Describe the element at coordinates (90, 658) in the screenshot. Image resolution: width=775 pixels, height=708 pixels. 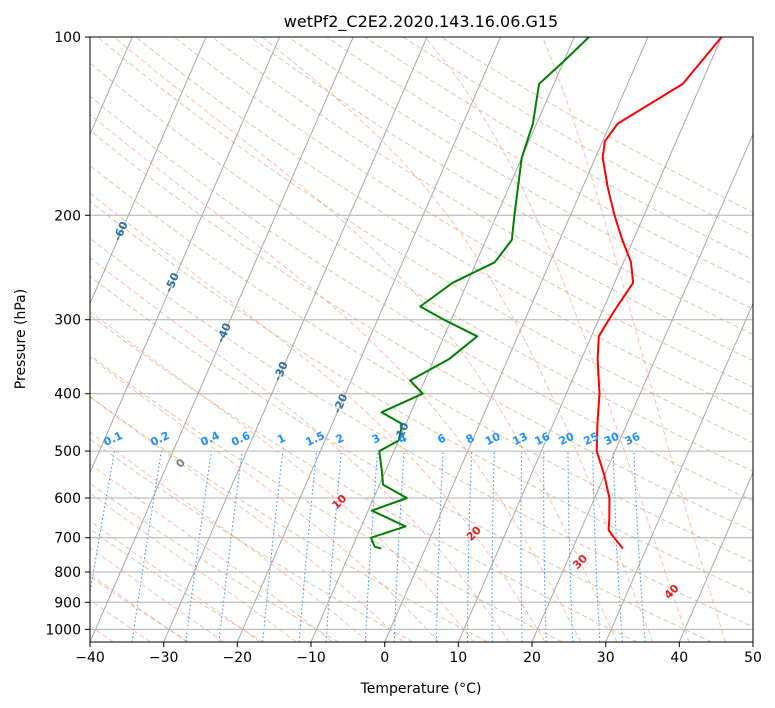
I see `x-tick-label: −40` at that location.